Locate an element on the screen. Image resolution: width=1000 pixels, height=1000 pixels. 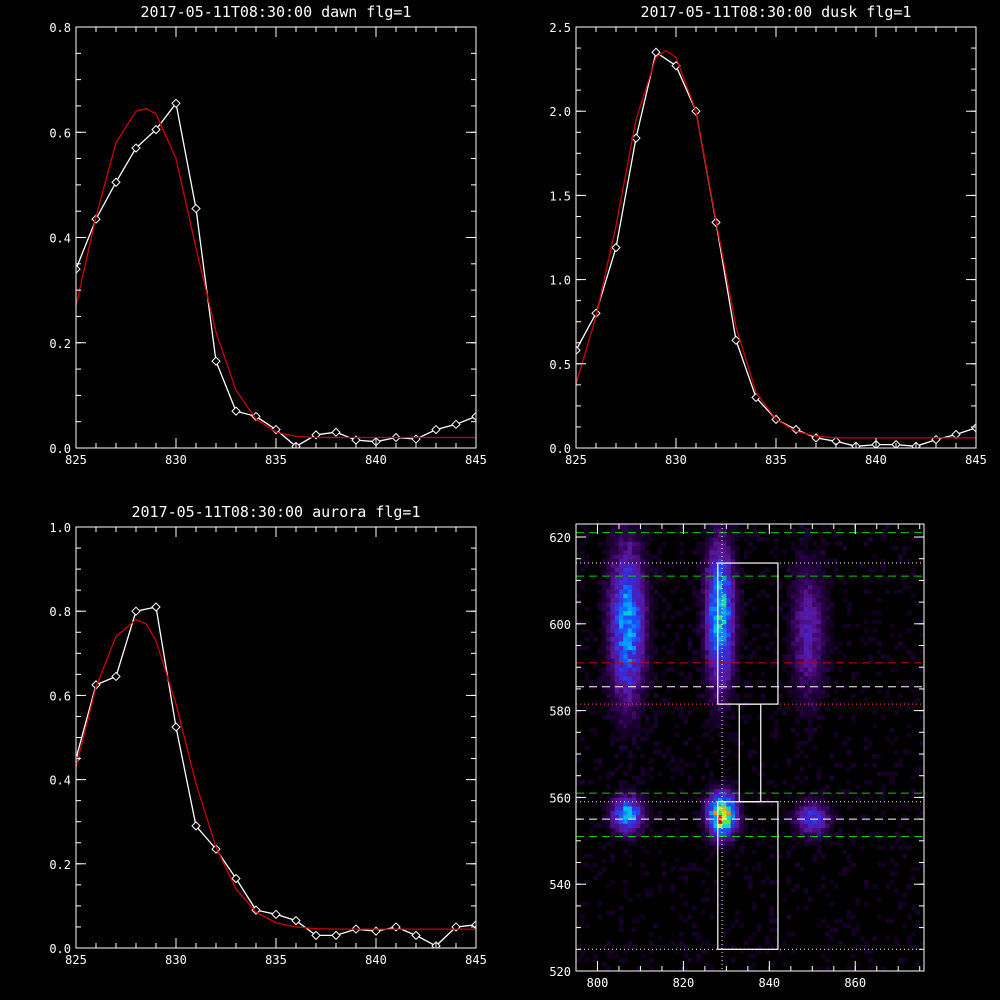
dusk-plot-title: 2017-05-11T08:30:00 dusk flg=1 is located at coordinates (776, 12).